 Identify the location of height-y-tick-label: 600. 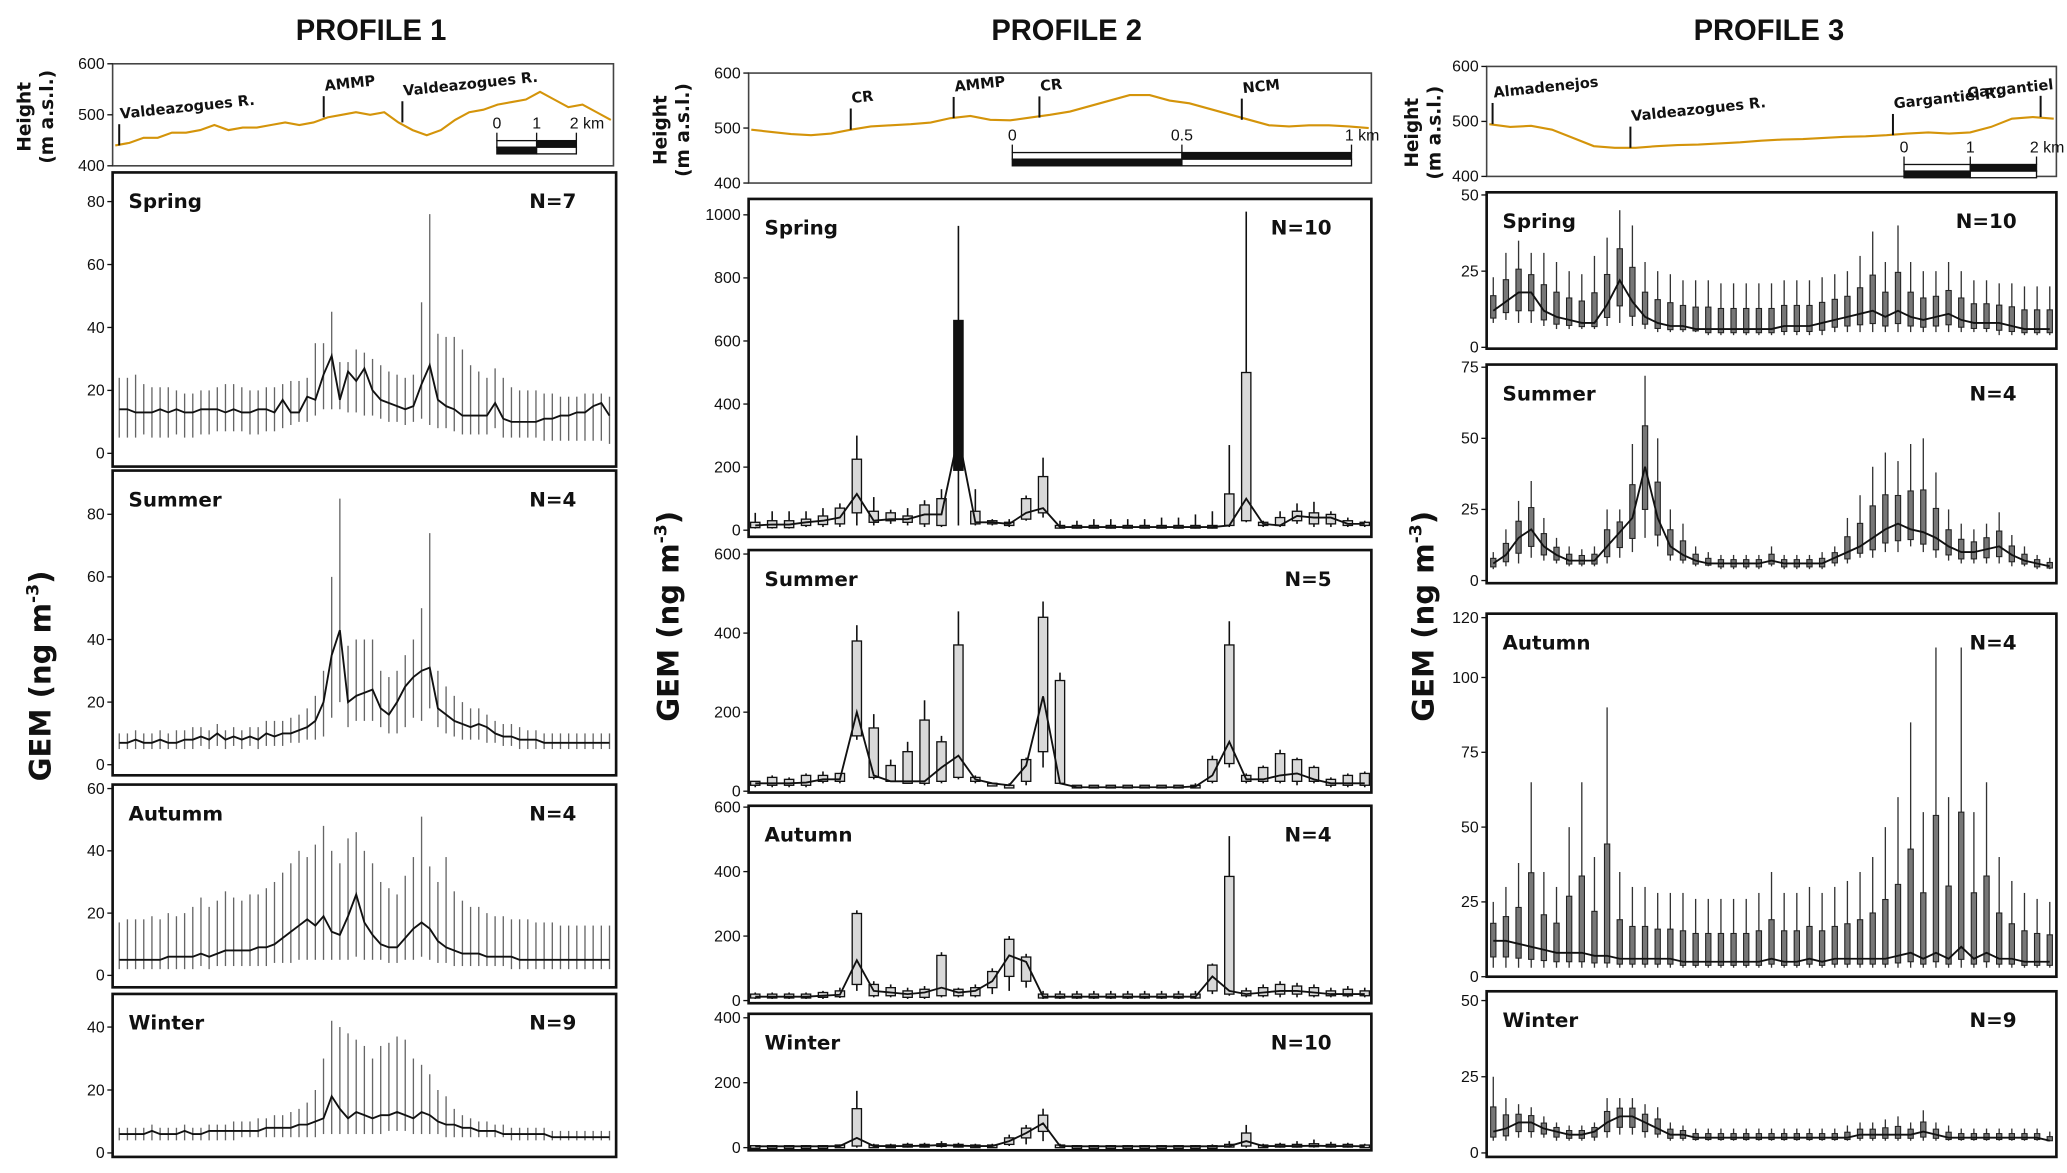
(727, 73).